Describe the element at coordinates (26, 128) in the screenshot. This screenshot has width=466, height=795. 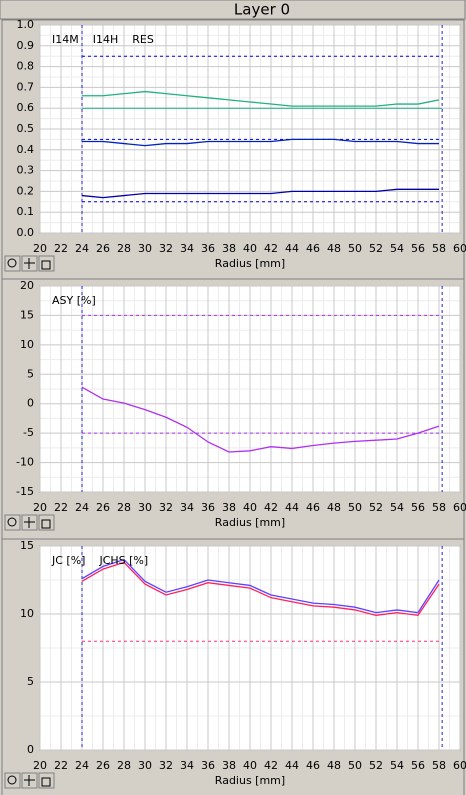
I see `y-tick-label: 0.5` at that location.